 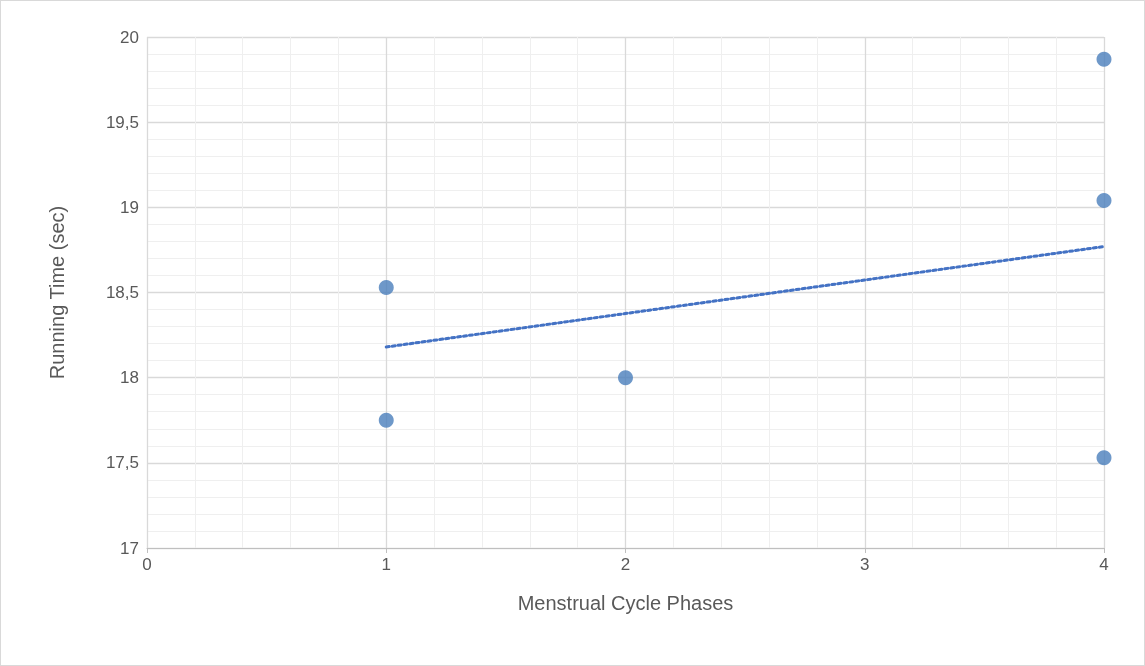 What do you see at coordinates (1104, 564) in the screenshot?
I see `x-tick-label: 4` at bounding box center [1104, 564].